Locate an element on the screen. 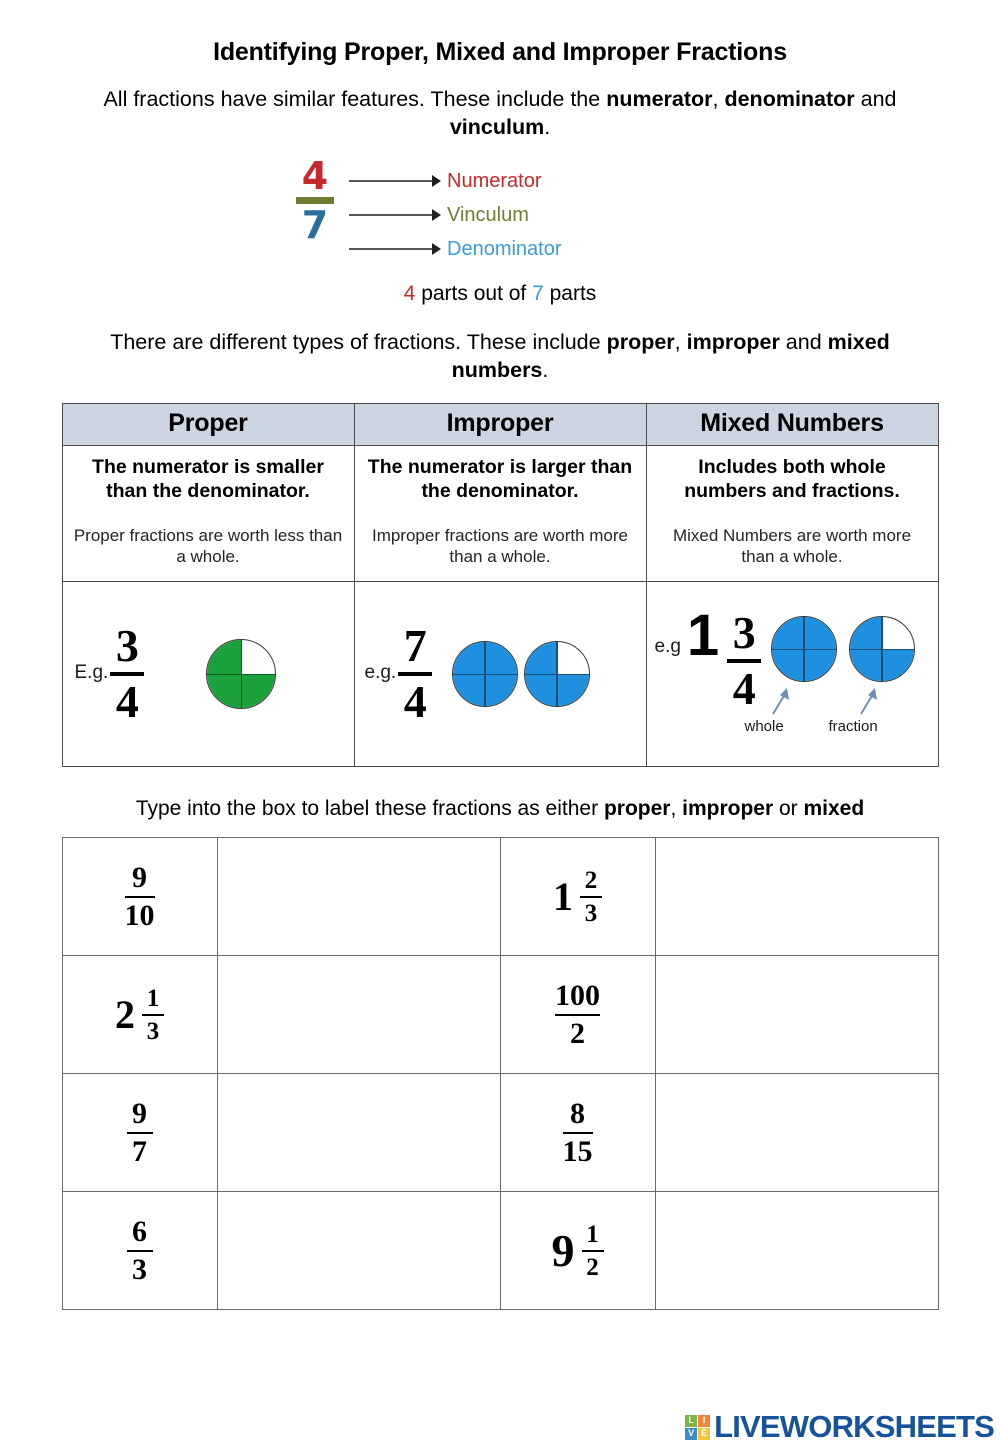 The height and width of the screenshot is (1451, 1000). example-denominator-improper: 4 is located at coordinates (415, 702).